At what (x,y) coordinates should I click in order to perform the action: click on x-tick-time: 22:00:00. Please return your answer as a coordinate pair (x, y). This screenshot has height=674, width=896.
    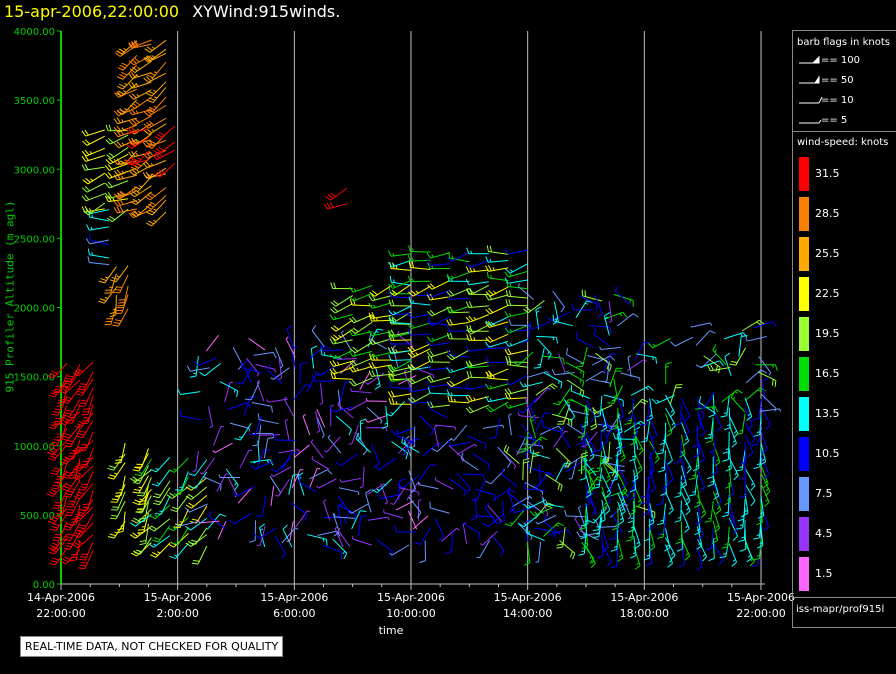
    Looking at the image, I should click on (60, 613).